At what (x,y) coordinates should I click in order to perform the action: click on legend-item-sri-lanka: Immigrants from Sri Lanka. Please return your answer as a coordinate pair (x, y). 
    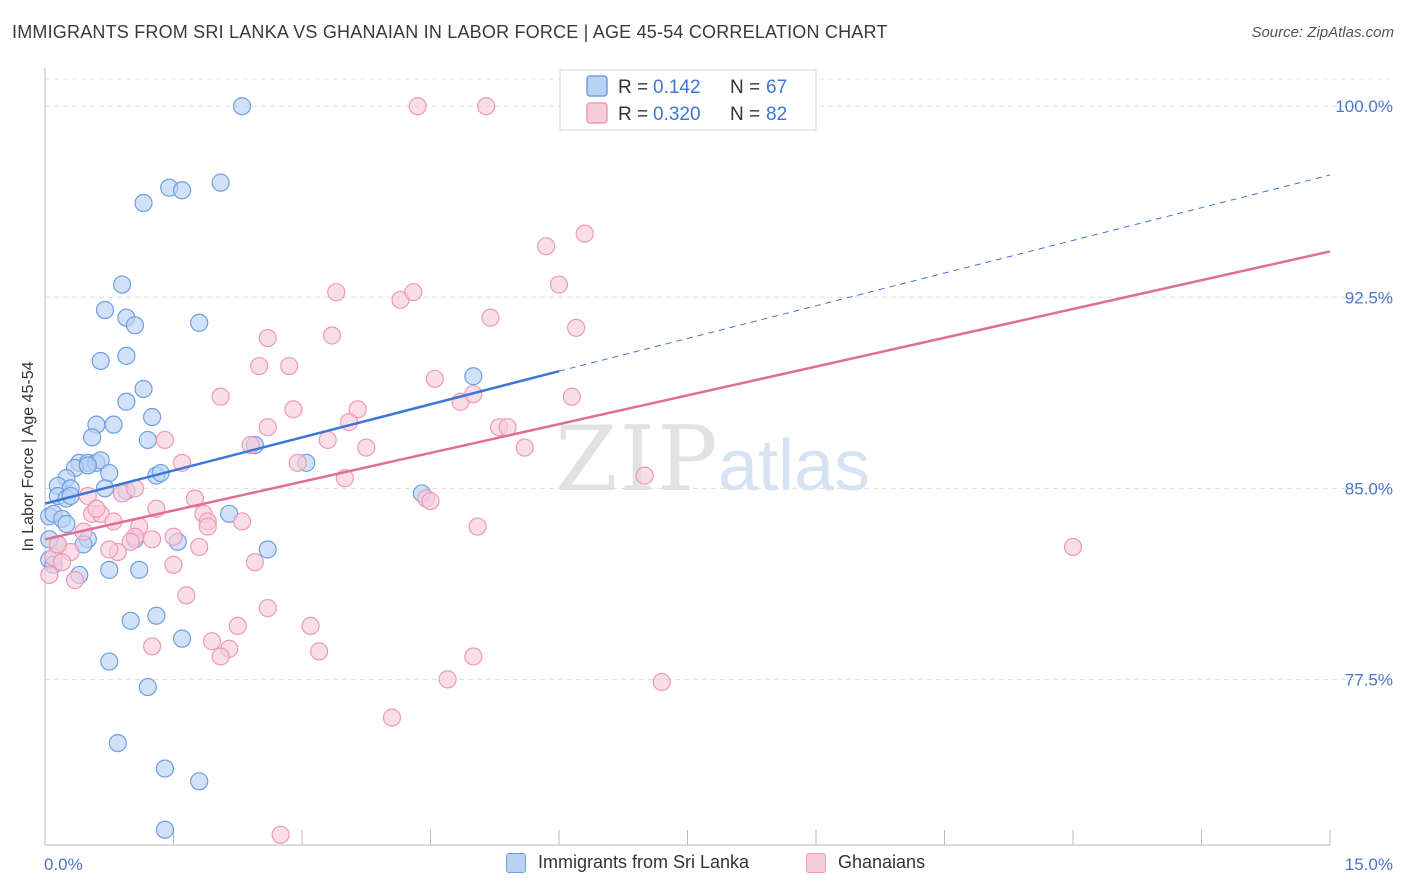
    Looking at the image, I should click on (627, 862).